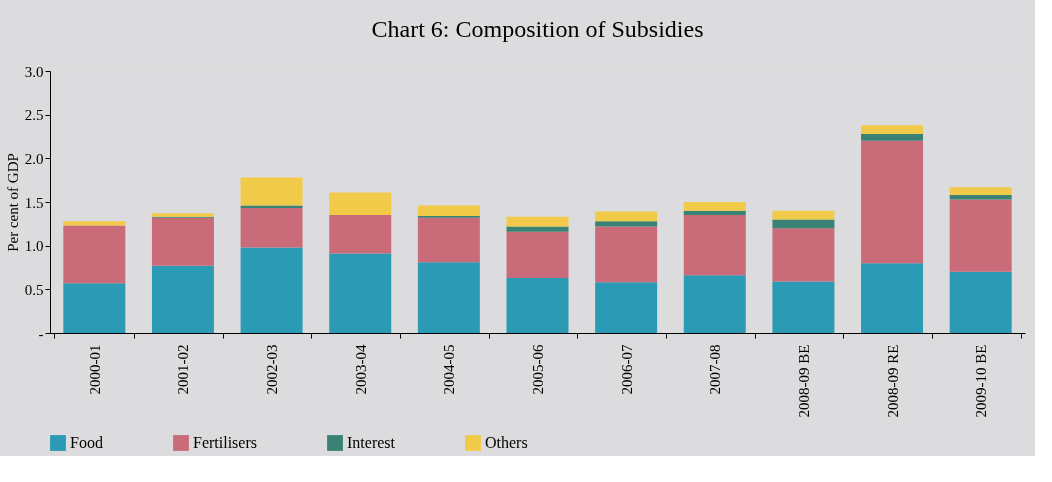  Describe the element at coordinates (626, 369) in the screenshot. I see `x-tick-label: 2006-07` at that location.